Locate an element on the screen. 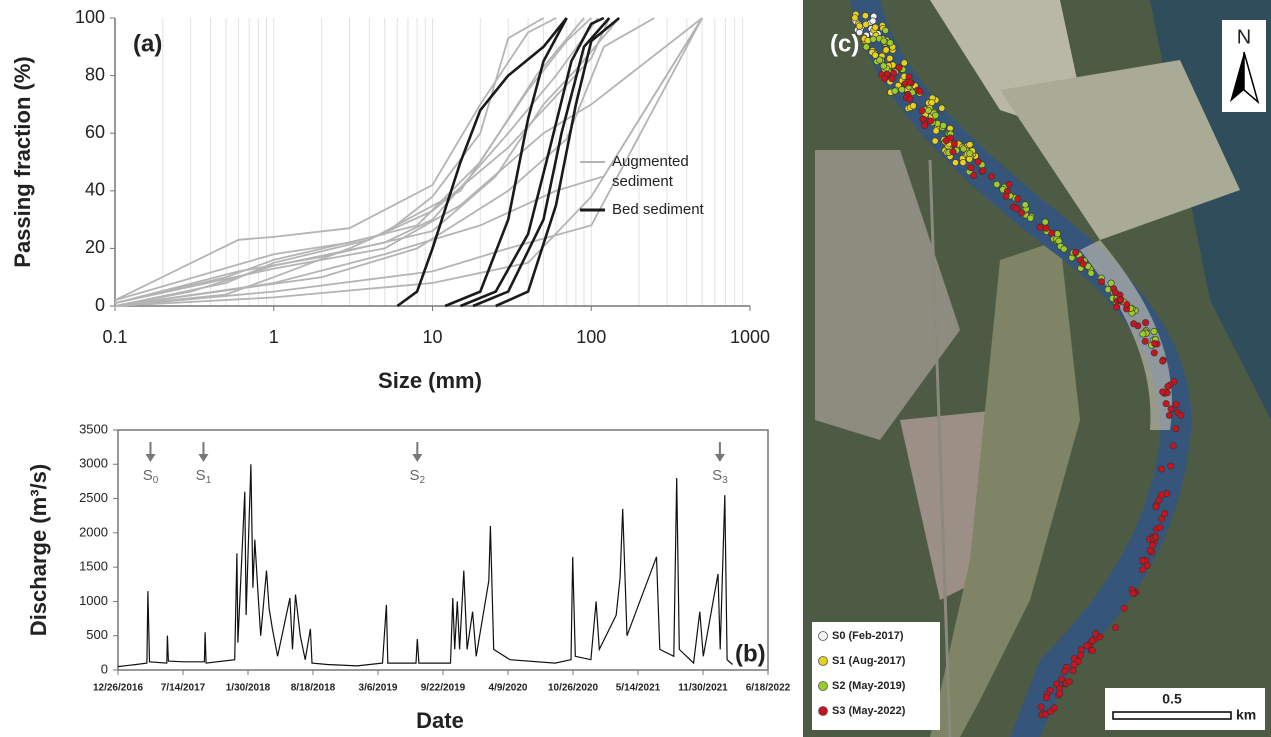  x-tick-label: 1000 is located at coordinates (750, 337).